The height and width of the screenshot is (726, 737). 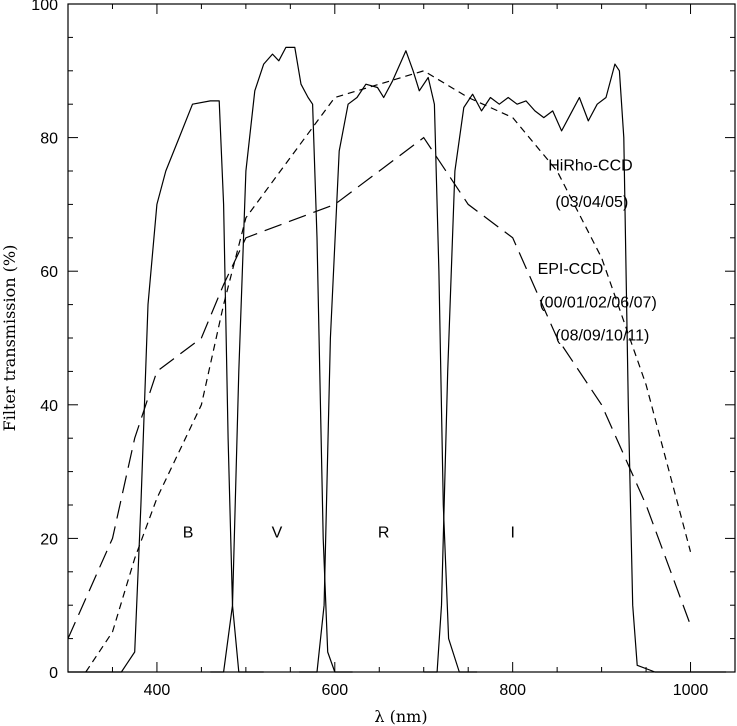 What do you see at coordinates (597, 302) in the screenshot?
I see `annotation-text: (00/01/02/06/07)` at bounding box center [597, 302].